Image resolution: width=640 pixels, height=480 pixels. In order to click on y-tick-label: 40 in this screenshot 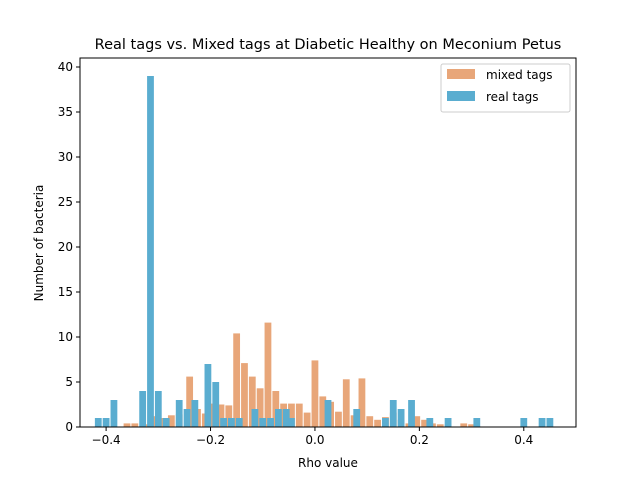, I will do `click(65, 67)`.